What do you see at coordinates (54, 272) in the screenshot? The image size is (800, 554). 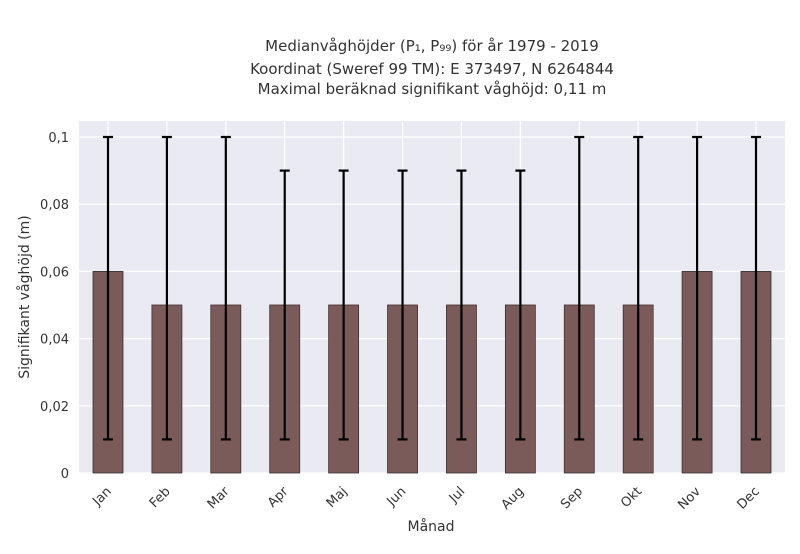 I see `y-tick-label: 0,06` at bounding box center [54, 272].